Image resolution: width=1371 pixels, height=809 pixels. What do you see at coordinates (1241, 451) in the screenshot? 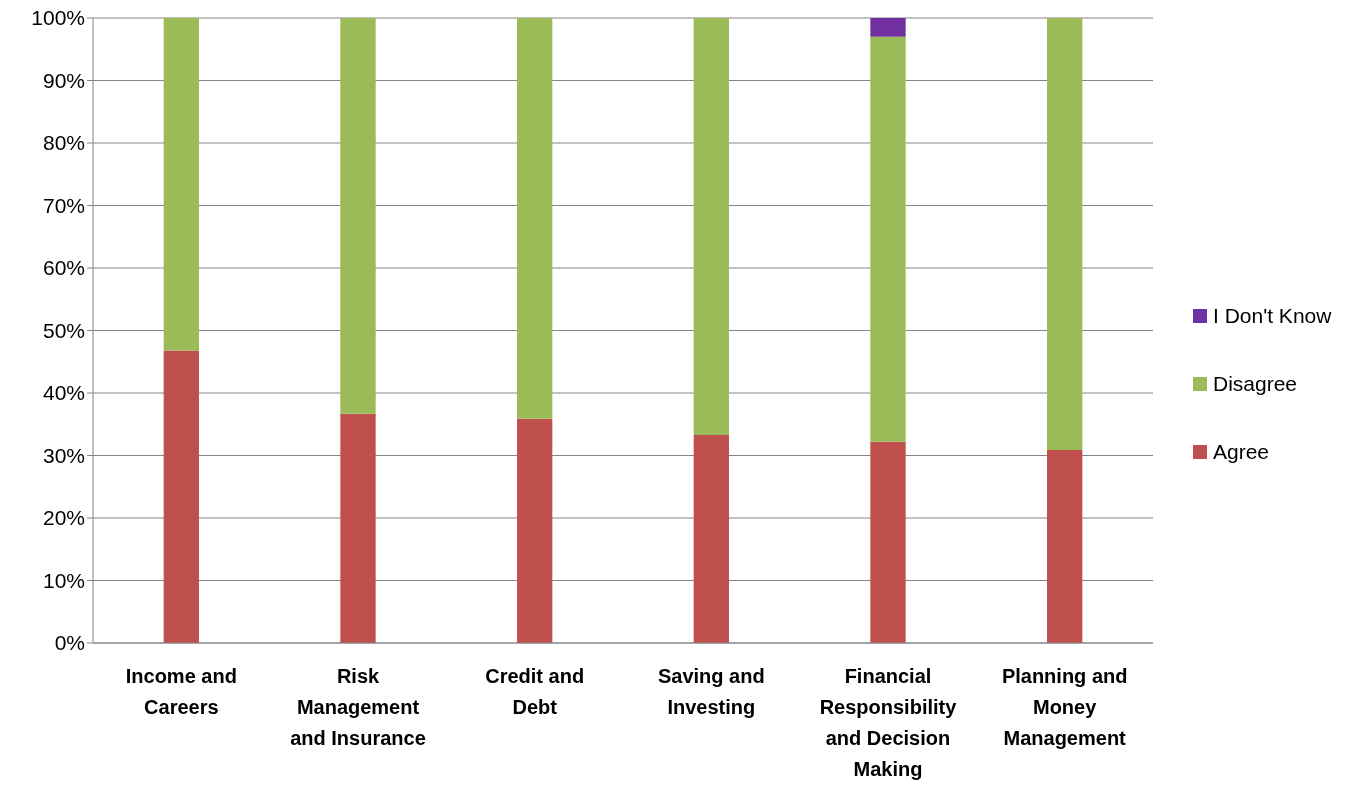
I see `legend-label: Agree` at bounding box center [1241, 451].